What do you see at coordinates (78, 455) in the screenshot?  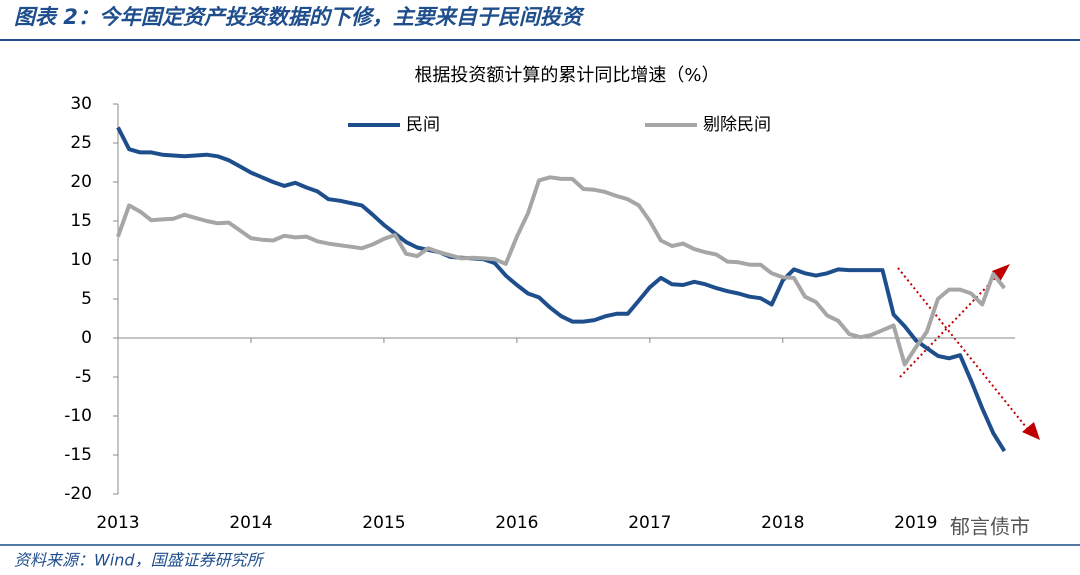 I see `y-tick-label: -15` at bounding box center [78, 455].